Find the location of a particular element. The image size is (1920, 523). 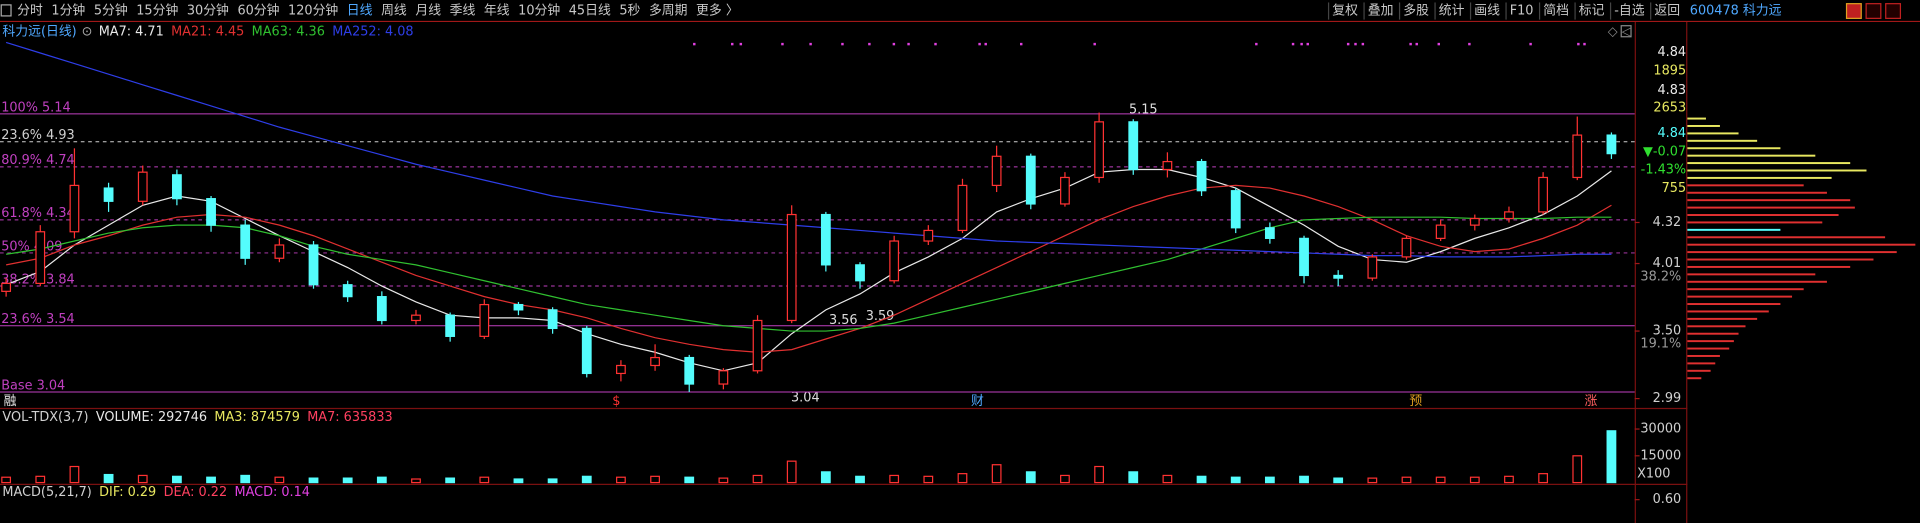

fib-label: Base 3.04 is located at coordinates (33, 385).